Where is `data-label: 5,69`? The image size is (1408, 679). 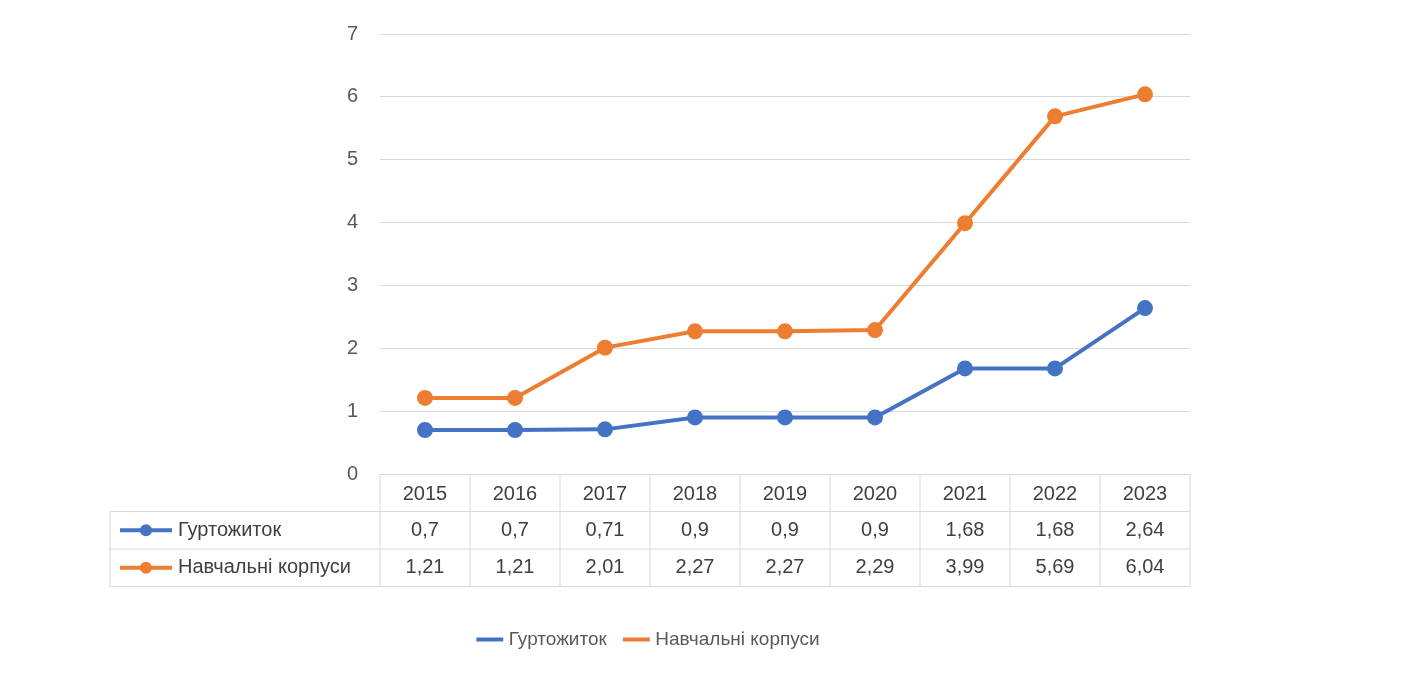
data-label: 5,69 is located at coordinates (1055, 566).